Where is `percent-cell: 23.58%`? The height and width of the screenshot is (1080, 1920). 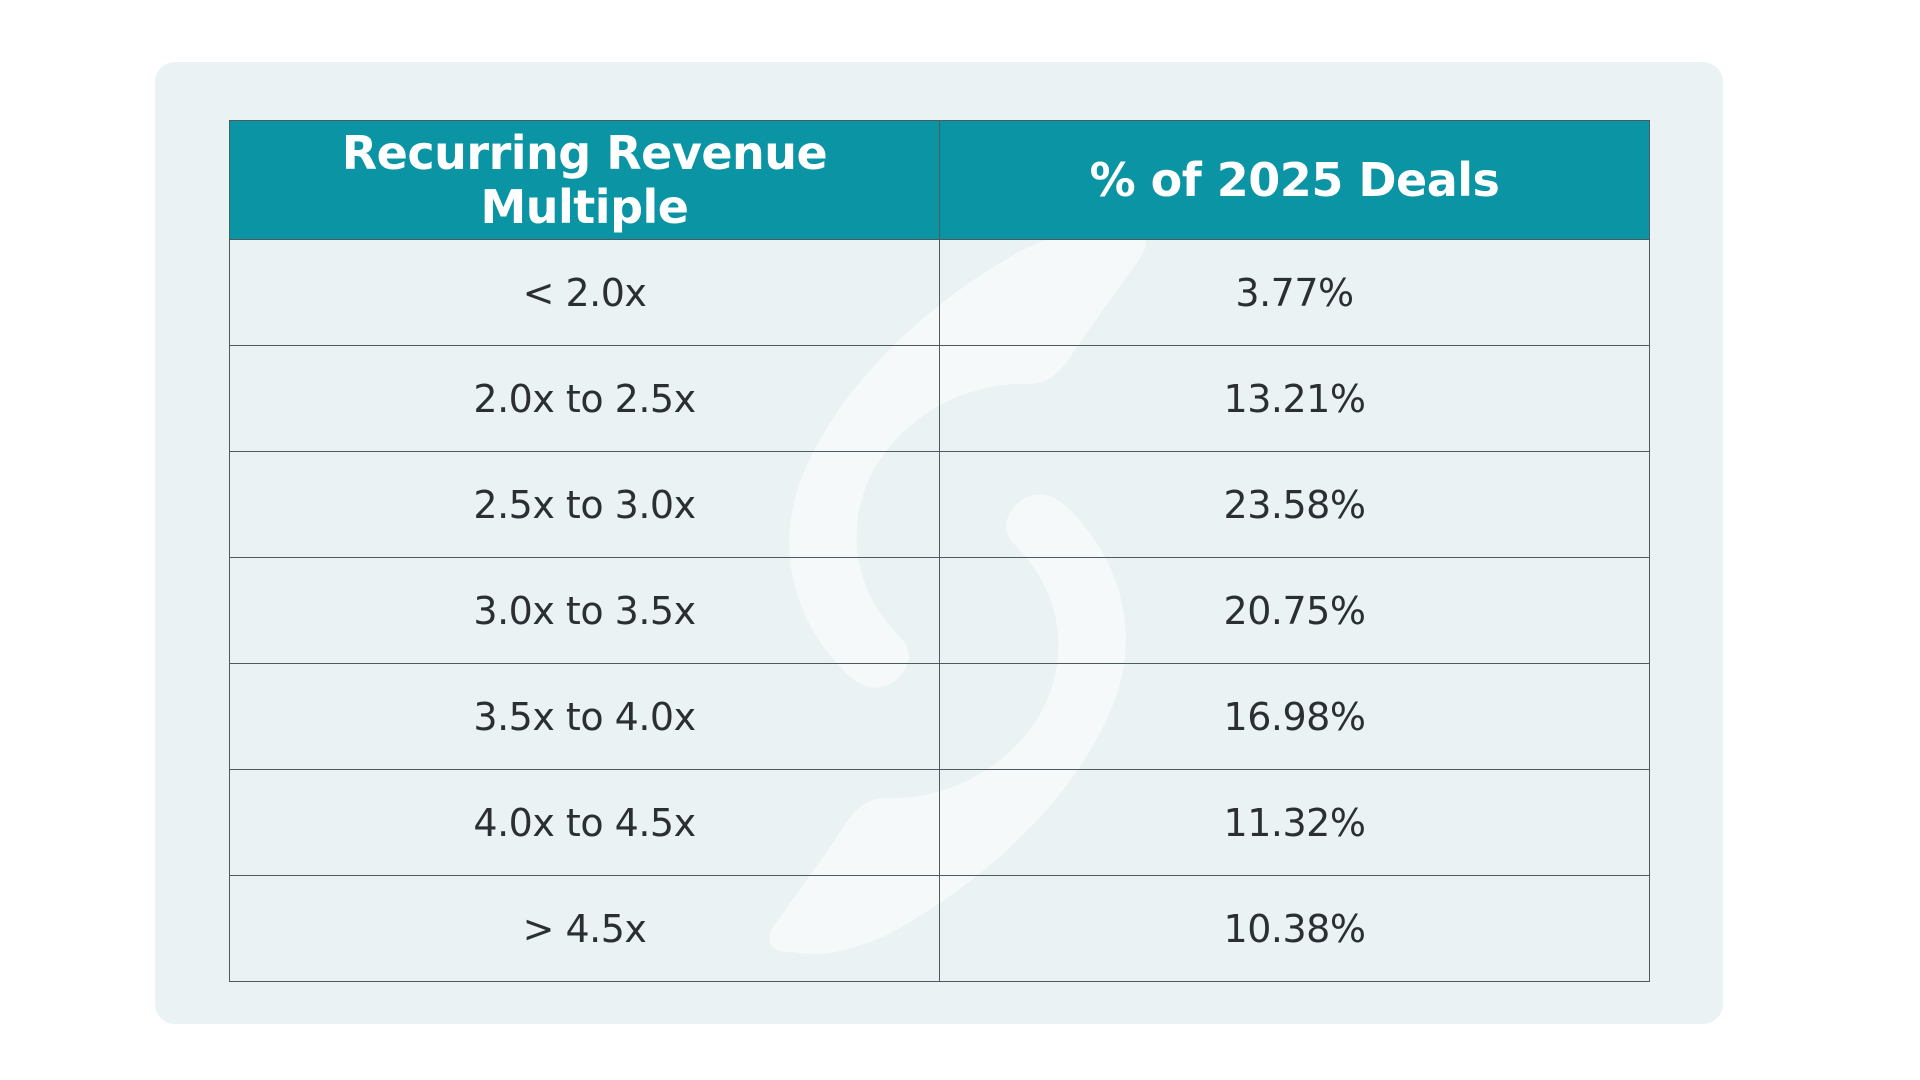
percent-cell: 23.58% is located at coordinates (1294, 504).